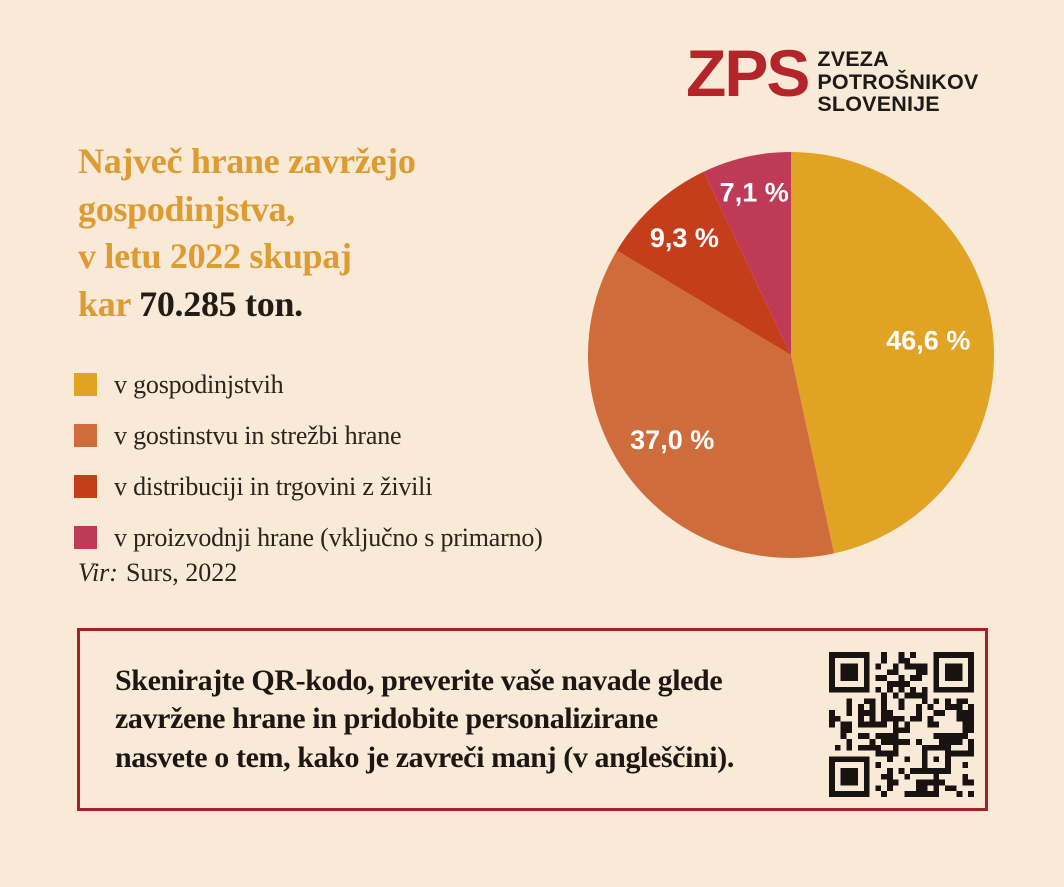 This screenshot has height=887, width=1064. Describe the element at coordinates (181, 572) in the screenshot. I see `source-value: Surs, 2022` at that location.